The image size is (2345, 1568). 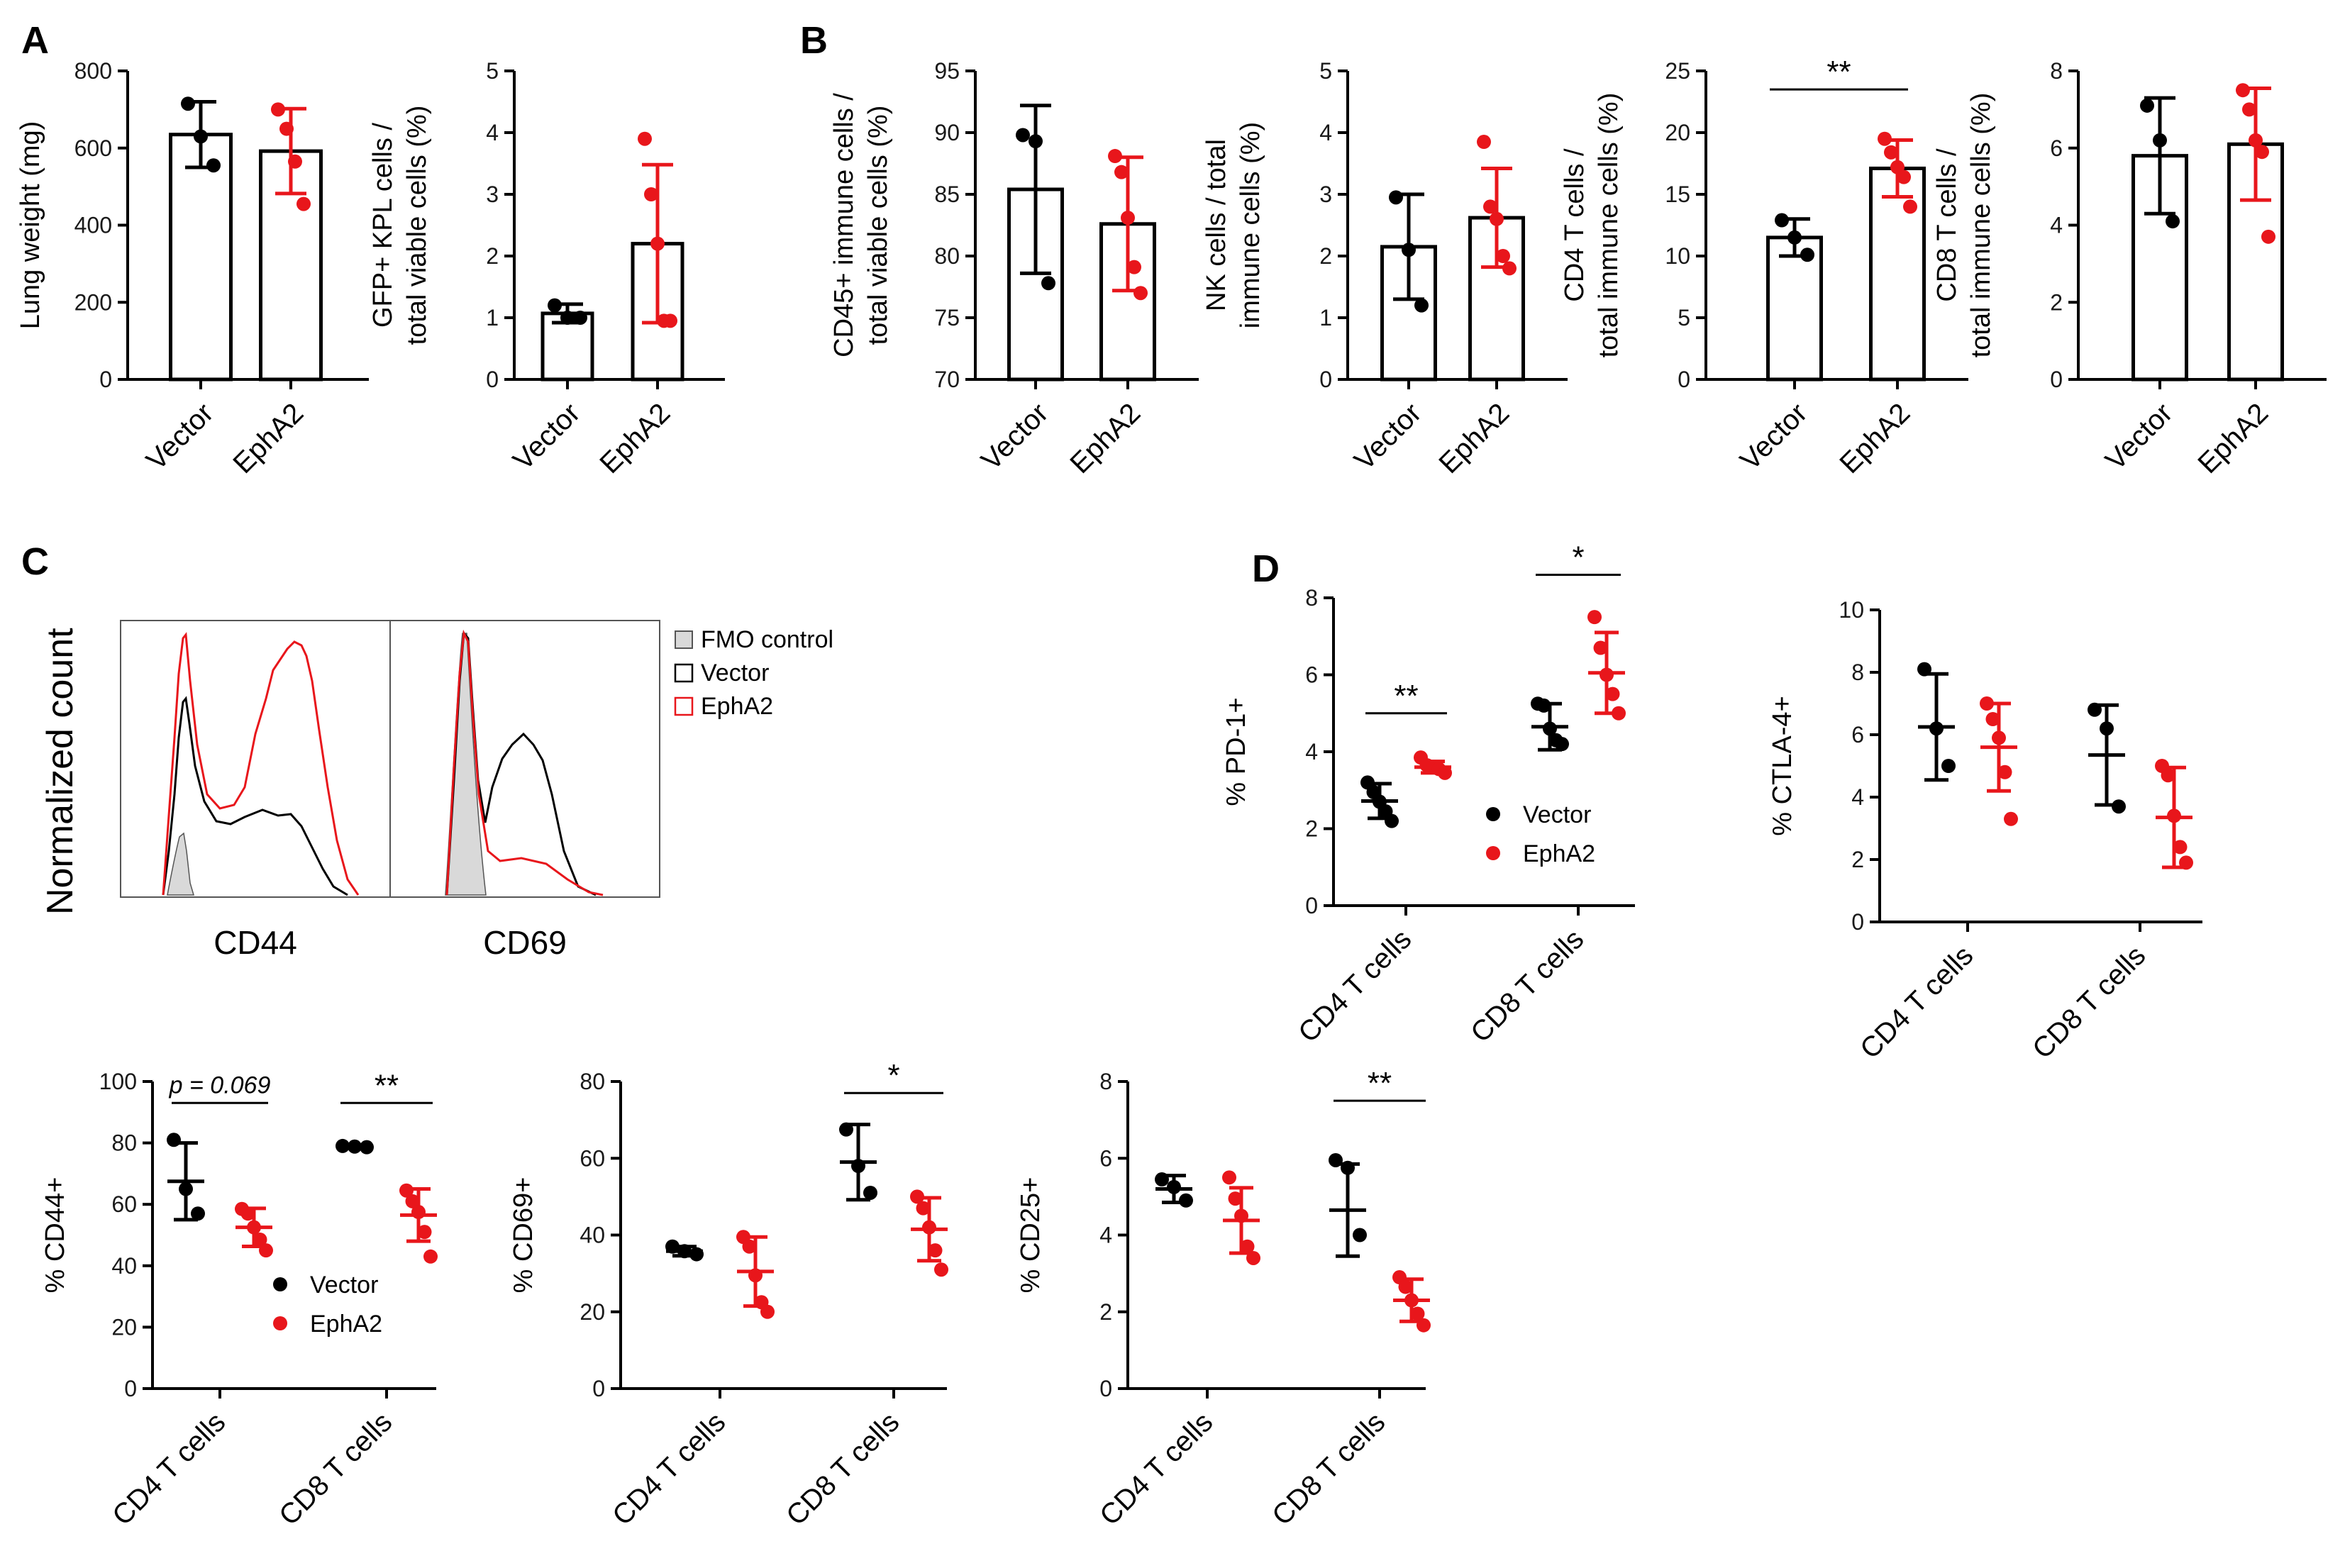 What do you see at coordinates (767, 639) in the screenshot?
I see `legend-label-fmo: FMO control` at bounding box center [767, 639].